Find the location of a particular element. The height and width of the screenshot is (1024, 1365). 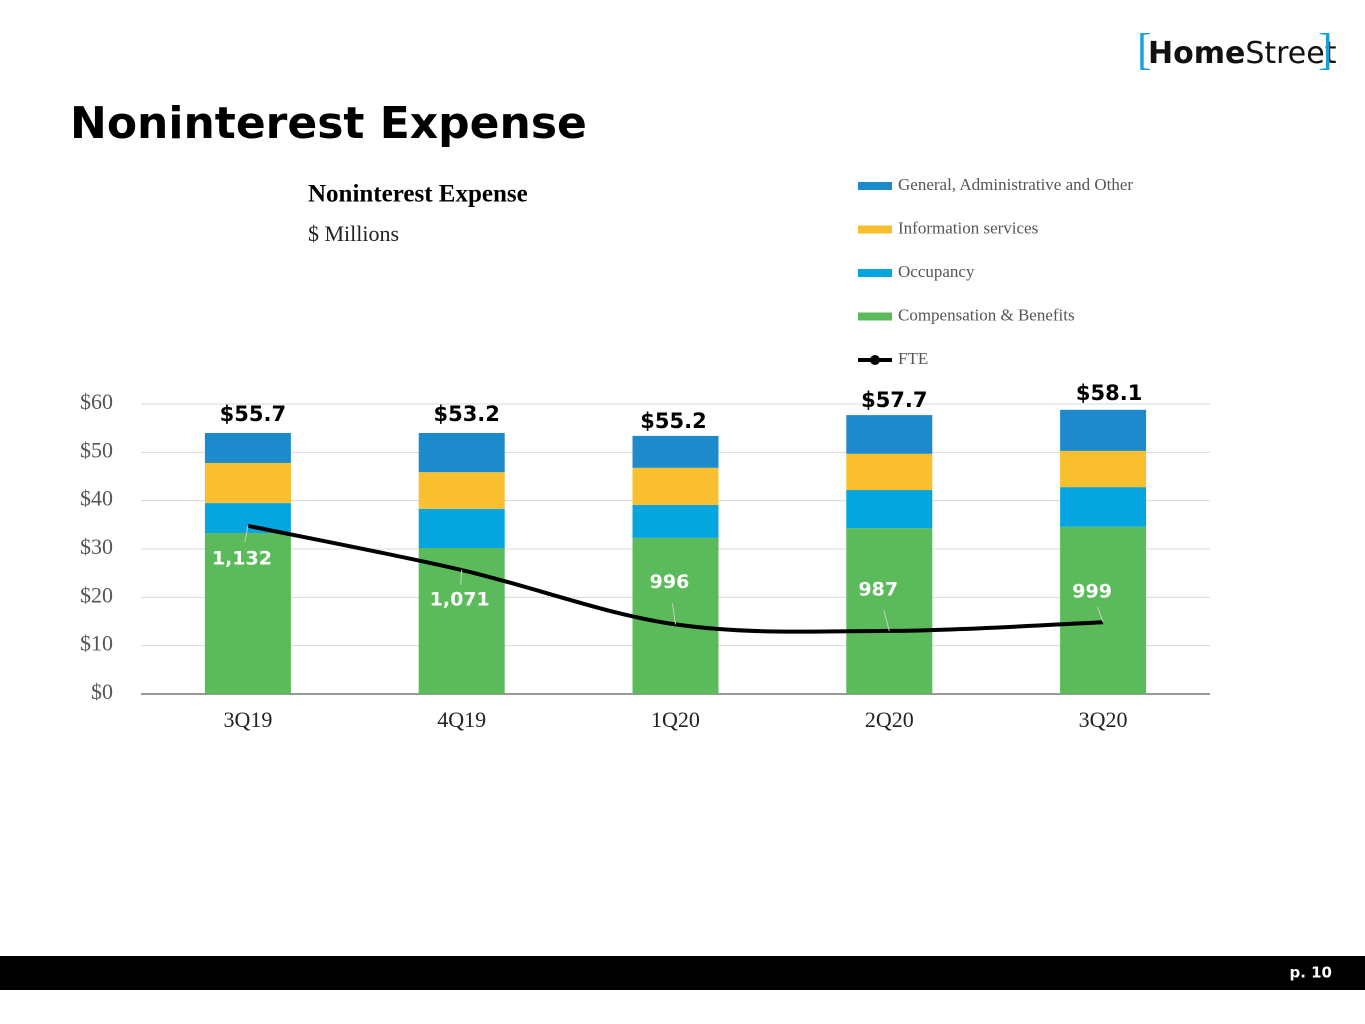

slide-title: Noninterest Expense is located at coordinates (328, 123).